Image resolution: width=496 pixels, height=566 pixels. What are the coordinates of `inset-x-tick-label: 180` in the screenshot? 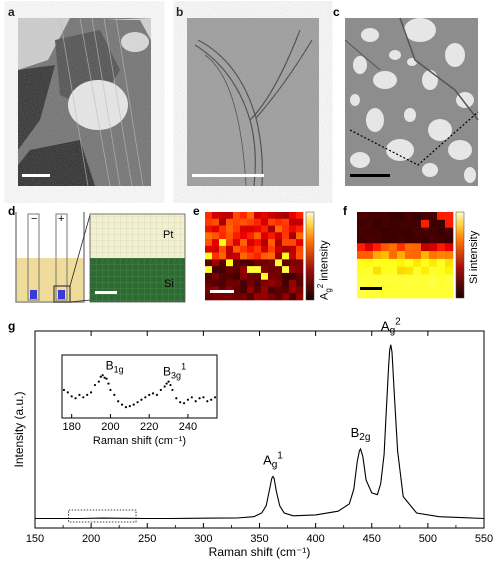 It's located at (72, 427).